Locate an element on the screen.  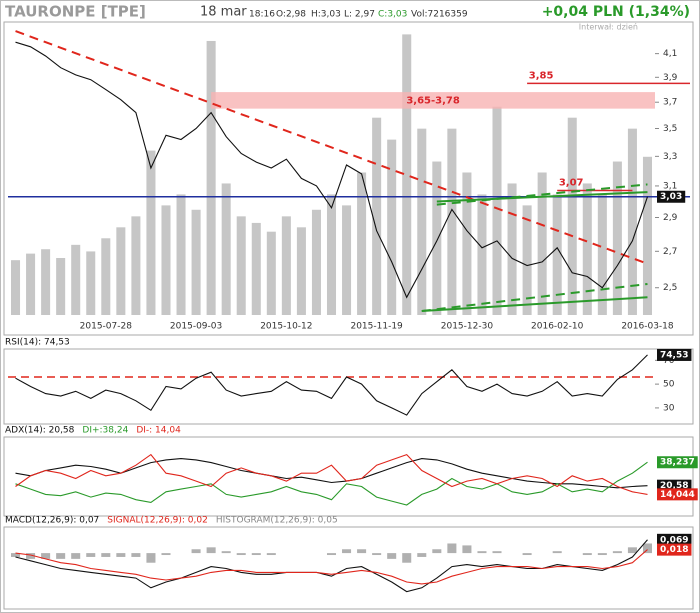
y-tick-label: 2,5 is located at coordinates (670, 288).